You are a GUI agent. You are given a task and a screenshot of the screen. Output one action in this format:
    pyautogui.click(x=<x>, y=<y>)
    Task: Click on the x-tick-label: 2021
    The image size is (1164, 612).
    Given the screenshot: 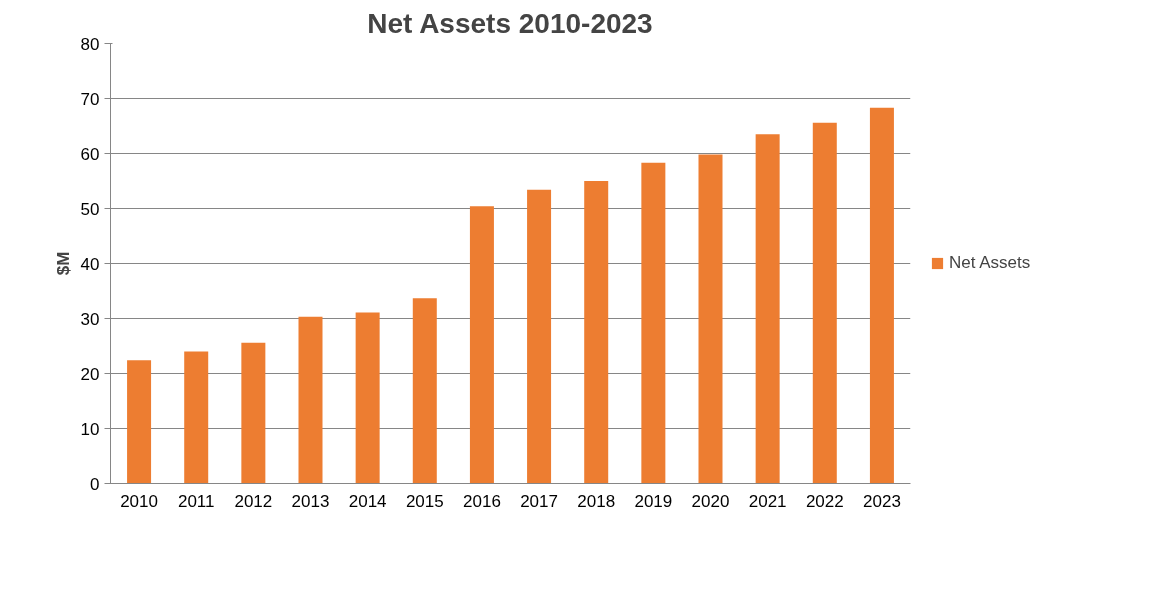 What is the action you would take?
    pyautogui.click(x=767, y=501)
    